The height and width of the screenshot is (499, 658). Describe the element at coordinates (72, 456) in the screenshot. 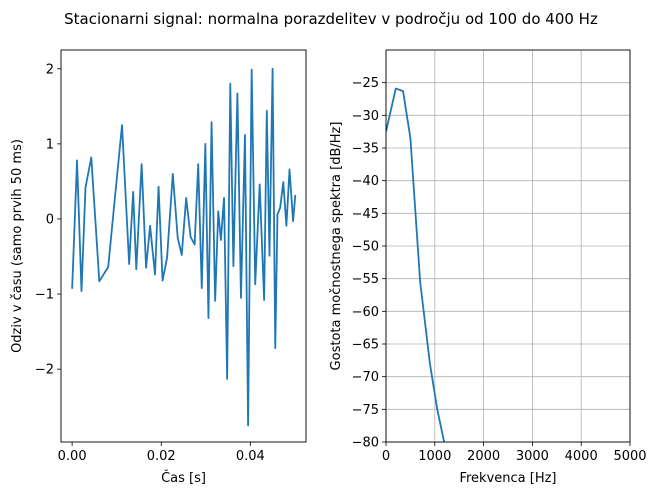

I see `time-response-x-tick-label: 0.00` at that location.